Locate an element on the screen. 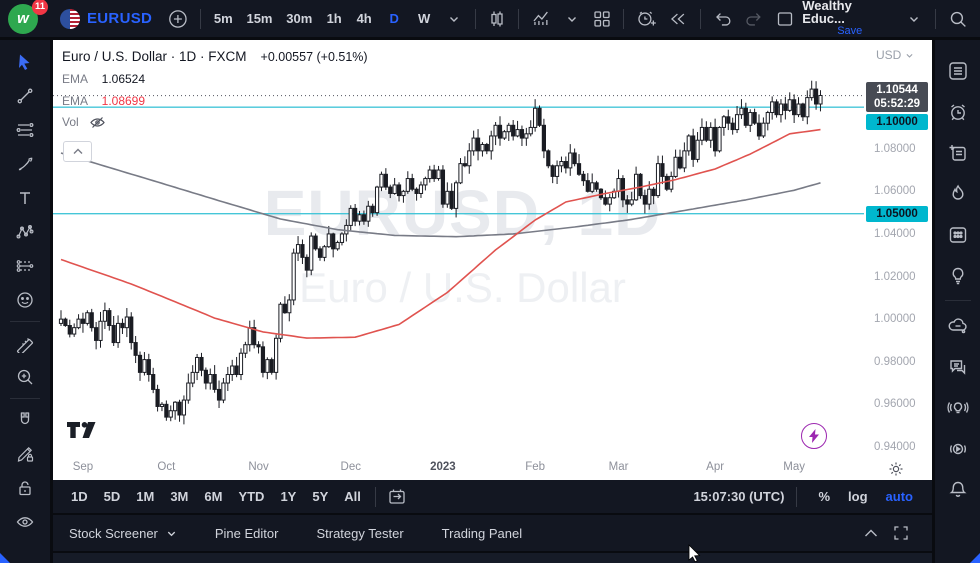 This screenshot has height=563, width=980. log-scale-button: log is located at coordinates (858, 496).